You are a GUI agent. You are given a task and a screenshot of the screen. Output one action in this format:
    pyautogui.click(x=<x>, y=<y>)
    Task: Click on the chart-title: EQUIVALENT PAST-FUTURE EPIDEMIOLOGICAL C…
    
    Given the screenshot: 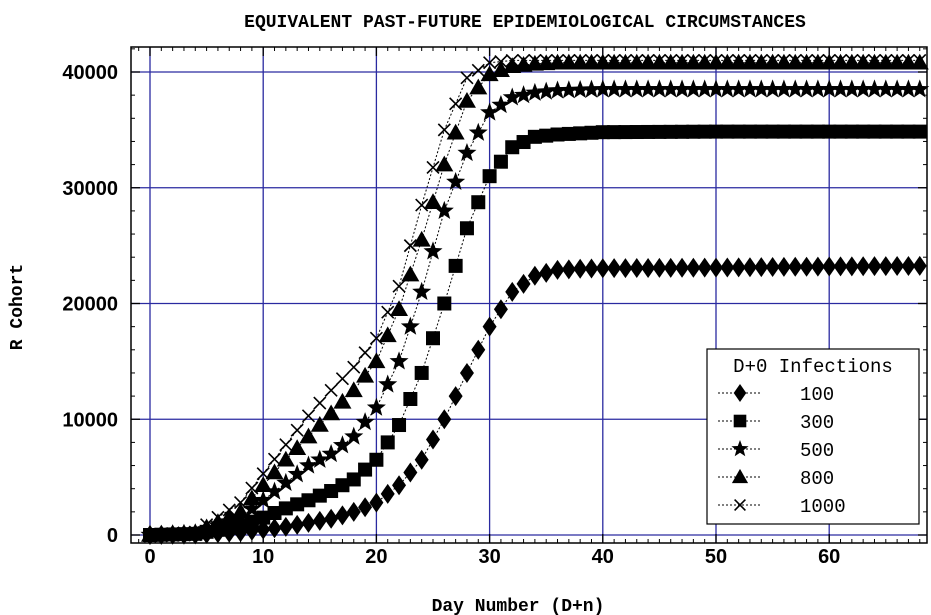 What is the action you would take?
    pyautogui.click(x=525, y=23)
    